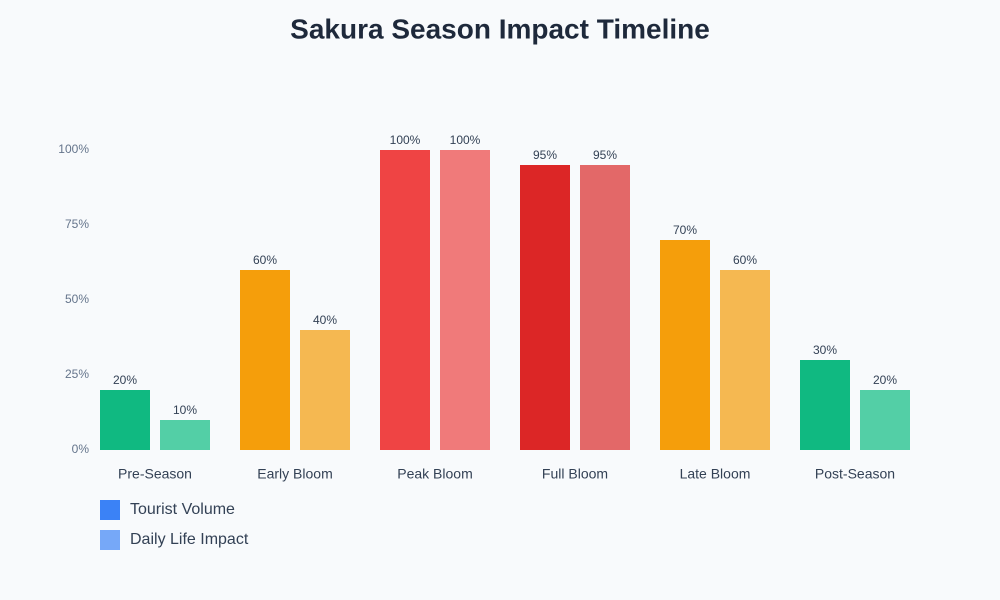 Image resolution: width=1000 pixels, height=600 pixels. I want to click on value-label: 10%, so click(185, 410).